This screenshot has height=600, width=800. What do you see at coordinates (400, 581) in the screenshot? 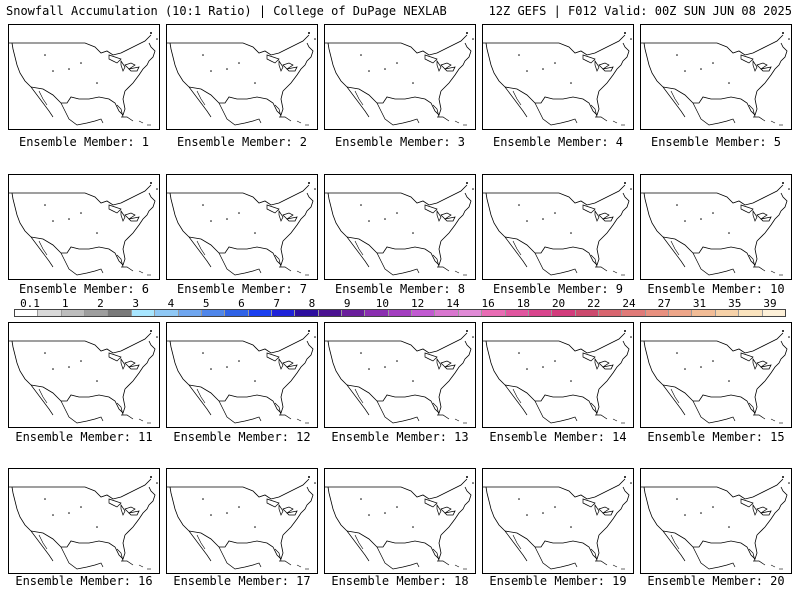
I see `ensemble-member-label: Ensemble Member: 18` at bounding box center [400, 581].